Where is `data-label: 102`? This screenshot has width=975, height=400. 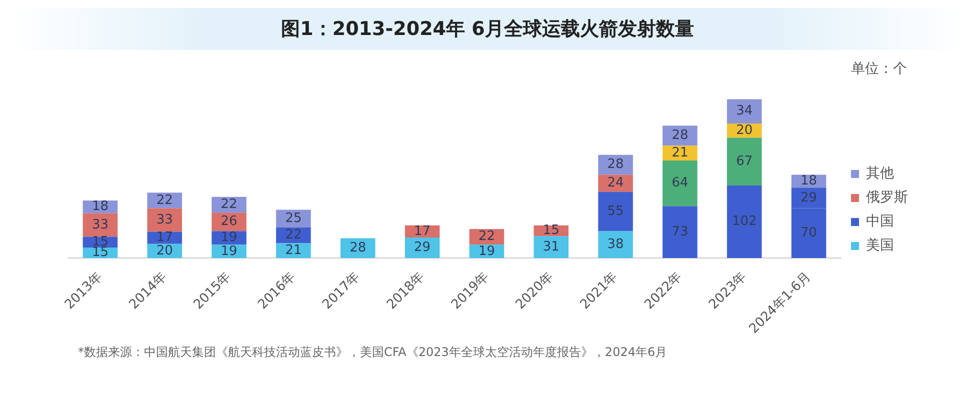 data-label: 102 is located at coordinates (744, 222).